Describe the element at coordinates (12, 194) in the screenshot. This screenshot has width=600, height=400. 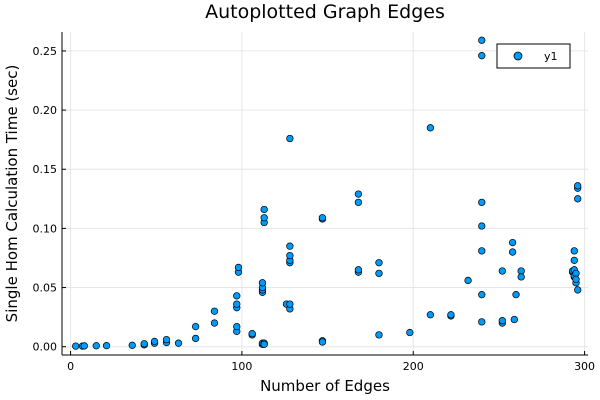
I see `y-axis-label: Single Hom Calculation Time (sec)` at that location.